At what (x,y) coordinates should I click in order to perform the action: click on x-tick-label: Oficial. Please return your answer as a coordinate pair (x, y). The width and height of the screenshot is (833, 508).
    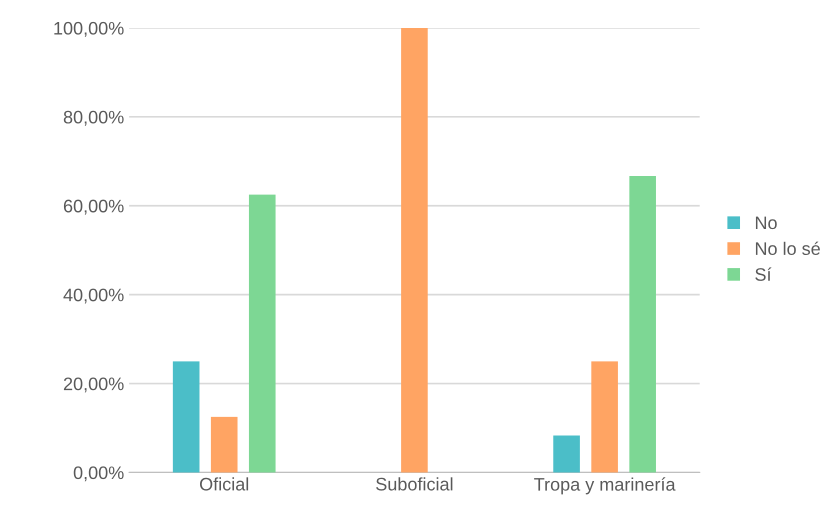
    Looking at the image, I should click on (224, 484).